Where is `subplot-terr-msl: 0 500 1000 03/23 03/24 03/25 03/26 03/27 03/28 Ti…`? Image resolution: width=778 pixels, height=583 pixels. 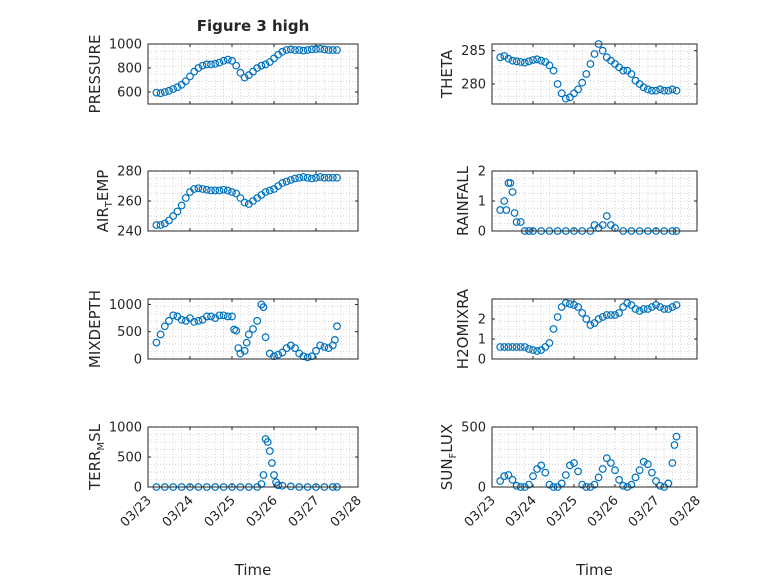 subplot-terr-msl: 0 500 1000 03/23 03/24 03/25 03/26 03/27 03/28 Ti… is located at coordinates (225, 500).